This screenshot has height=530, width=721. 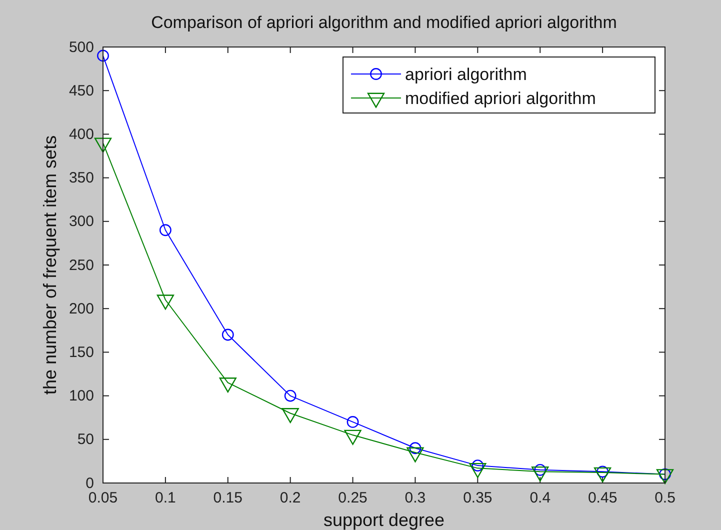 What do you see at coordinates (500, 98) in the screenshot?
I see `legend-label: modified apriori algorithm` at bounding box center [500, 98].